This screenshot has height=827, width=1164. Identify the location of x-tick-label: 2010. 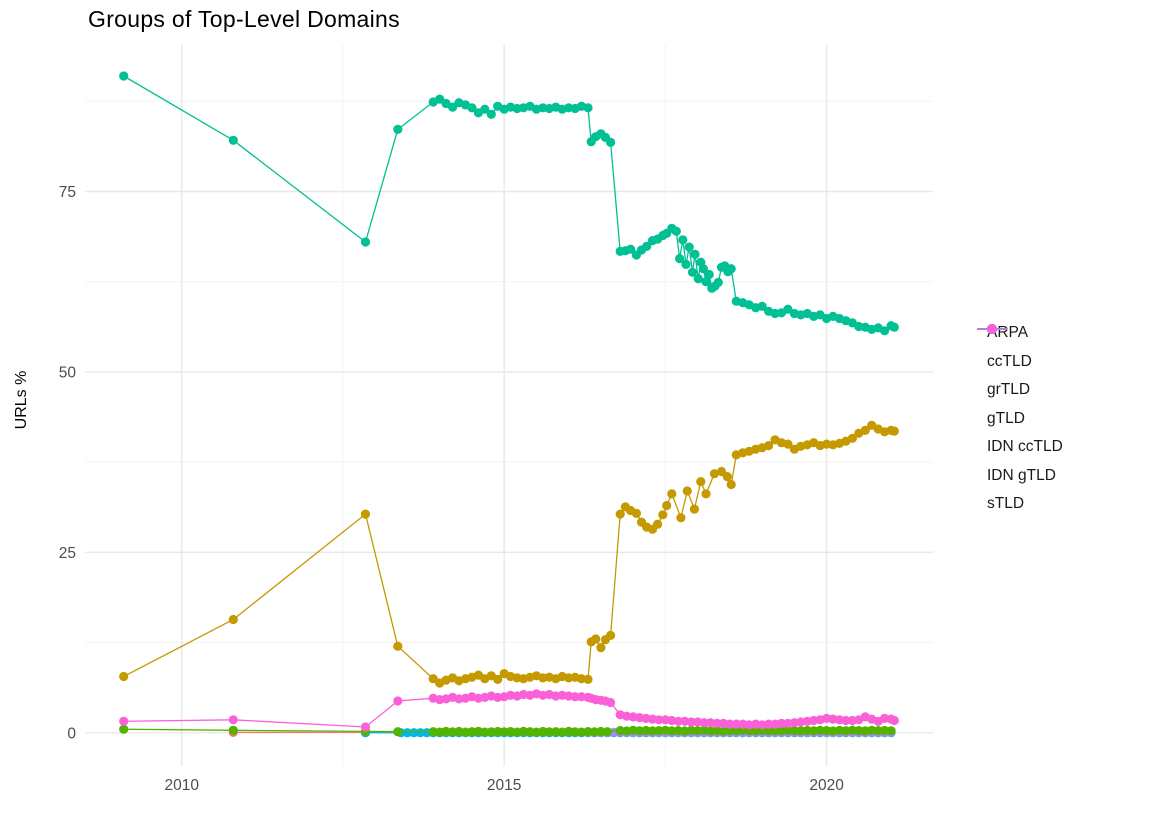
(181, 785).